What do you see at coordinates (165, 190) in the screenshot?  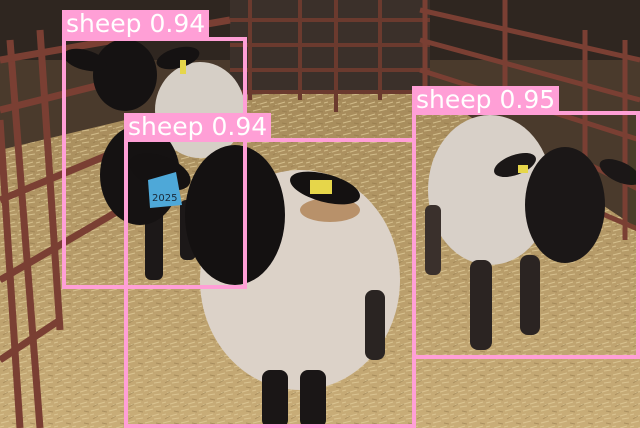 I see `ear-tag: 2025` at bounding box center [165, 190].